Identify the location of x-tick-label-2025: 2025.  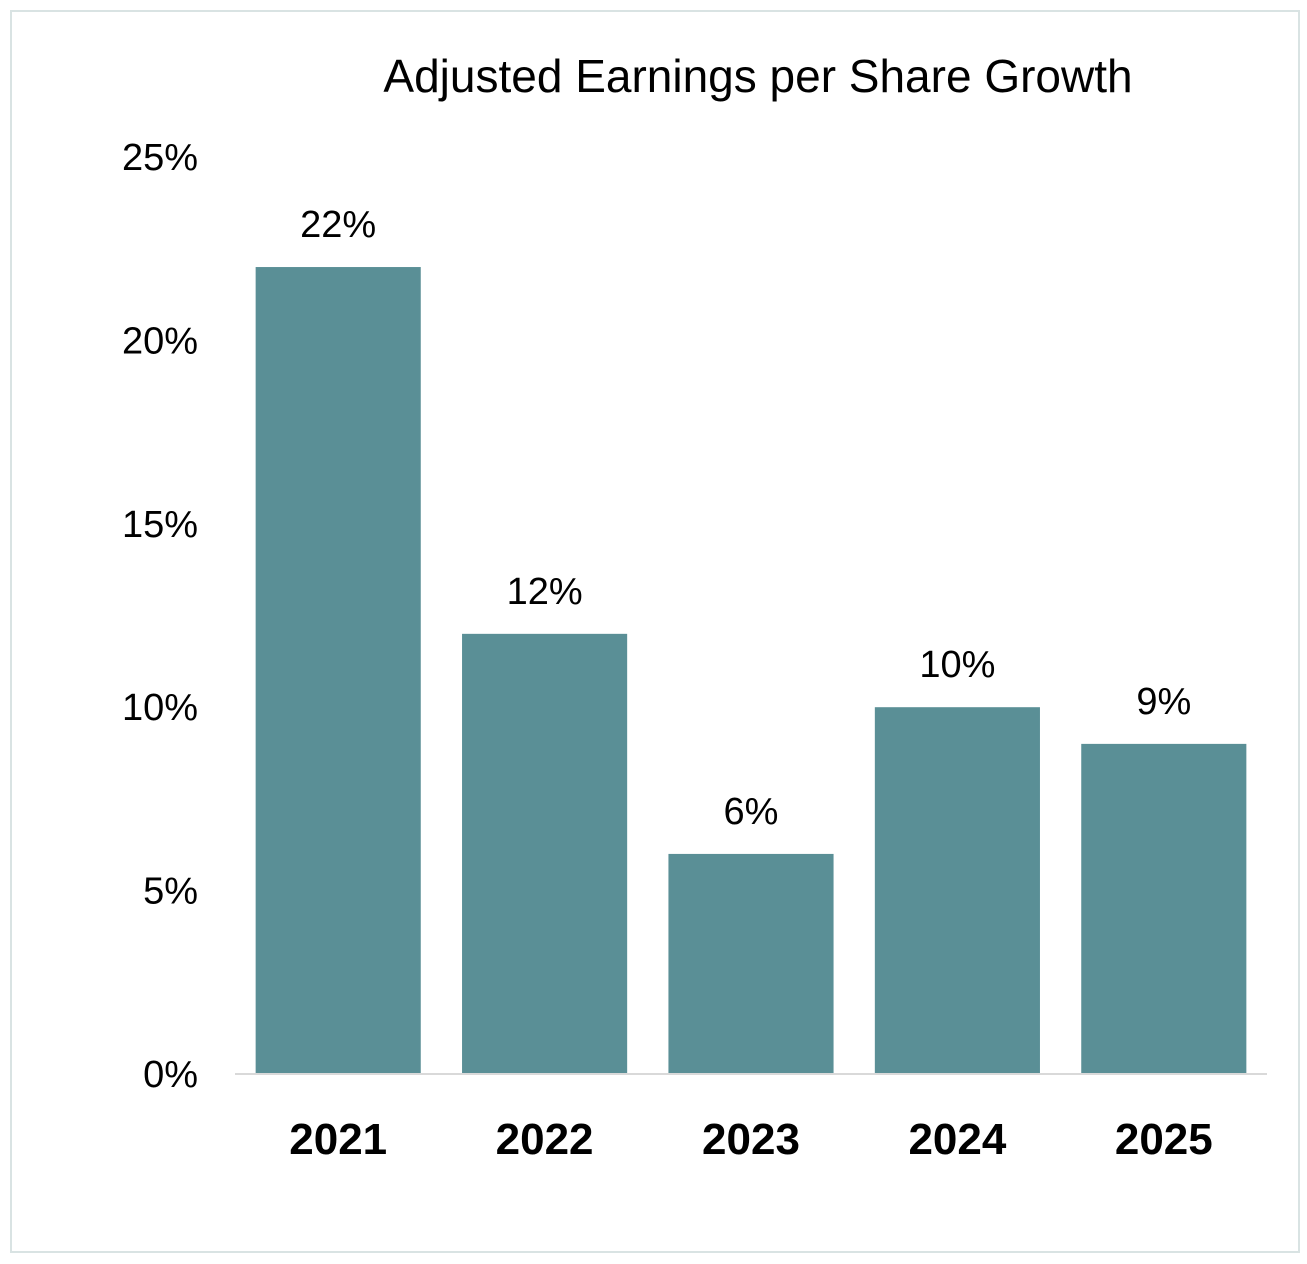
(1164, 1139).